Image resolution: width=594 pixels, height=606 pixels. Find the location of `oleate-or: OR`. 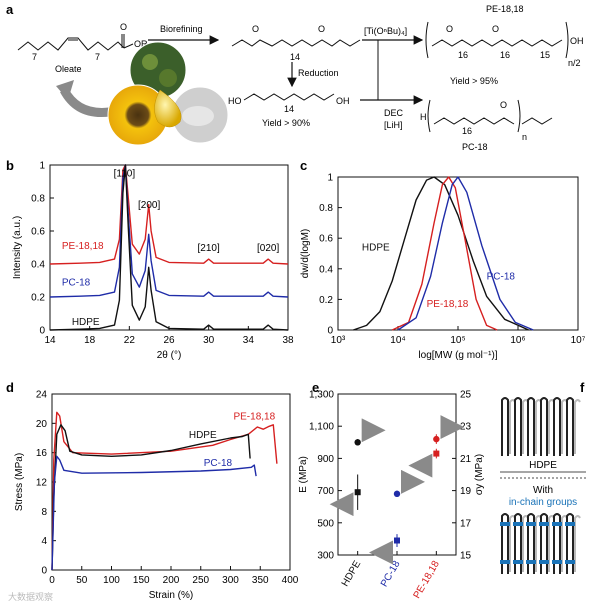

oleate-or: OR is located at coordinates (141, 44).